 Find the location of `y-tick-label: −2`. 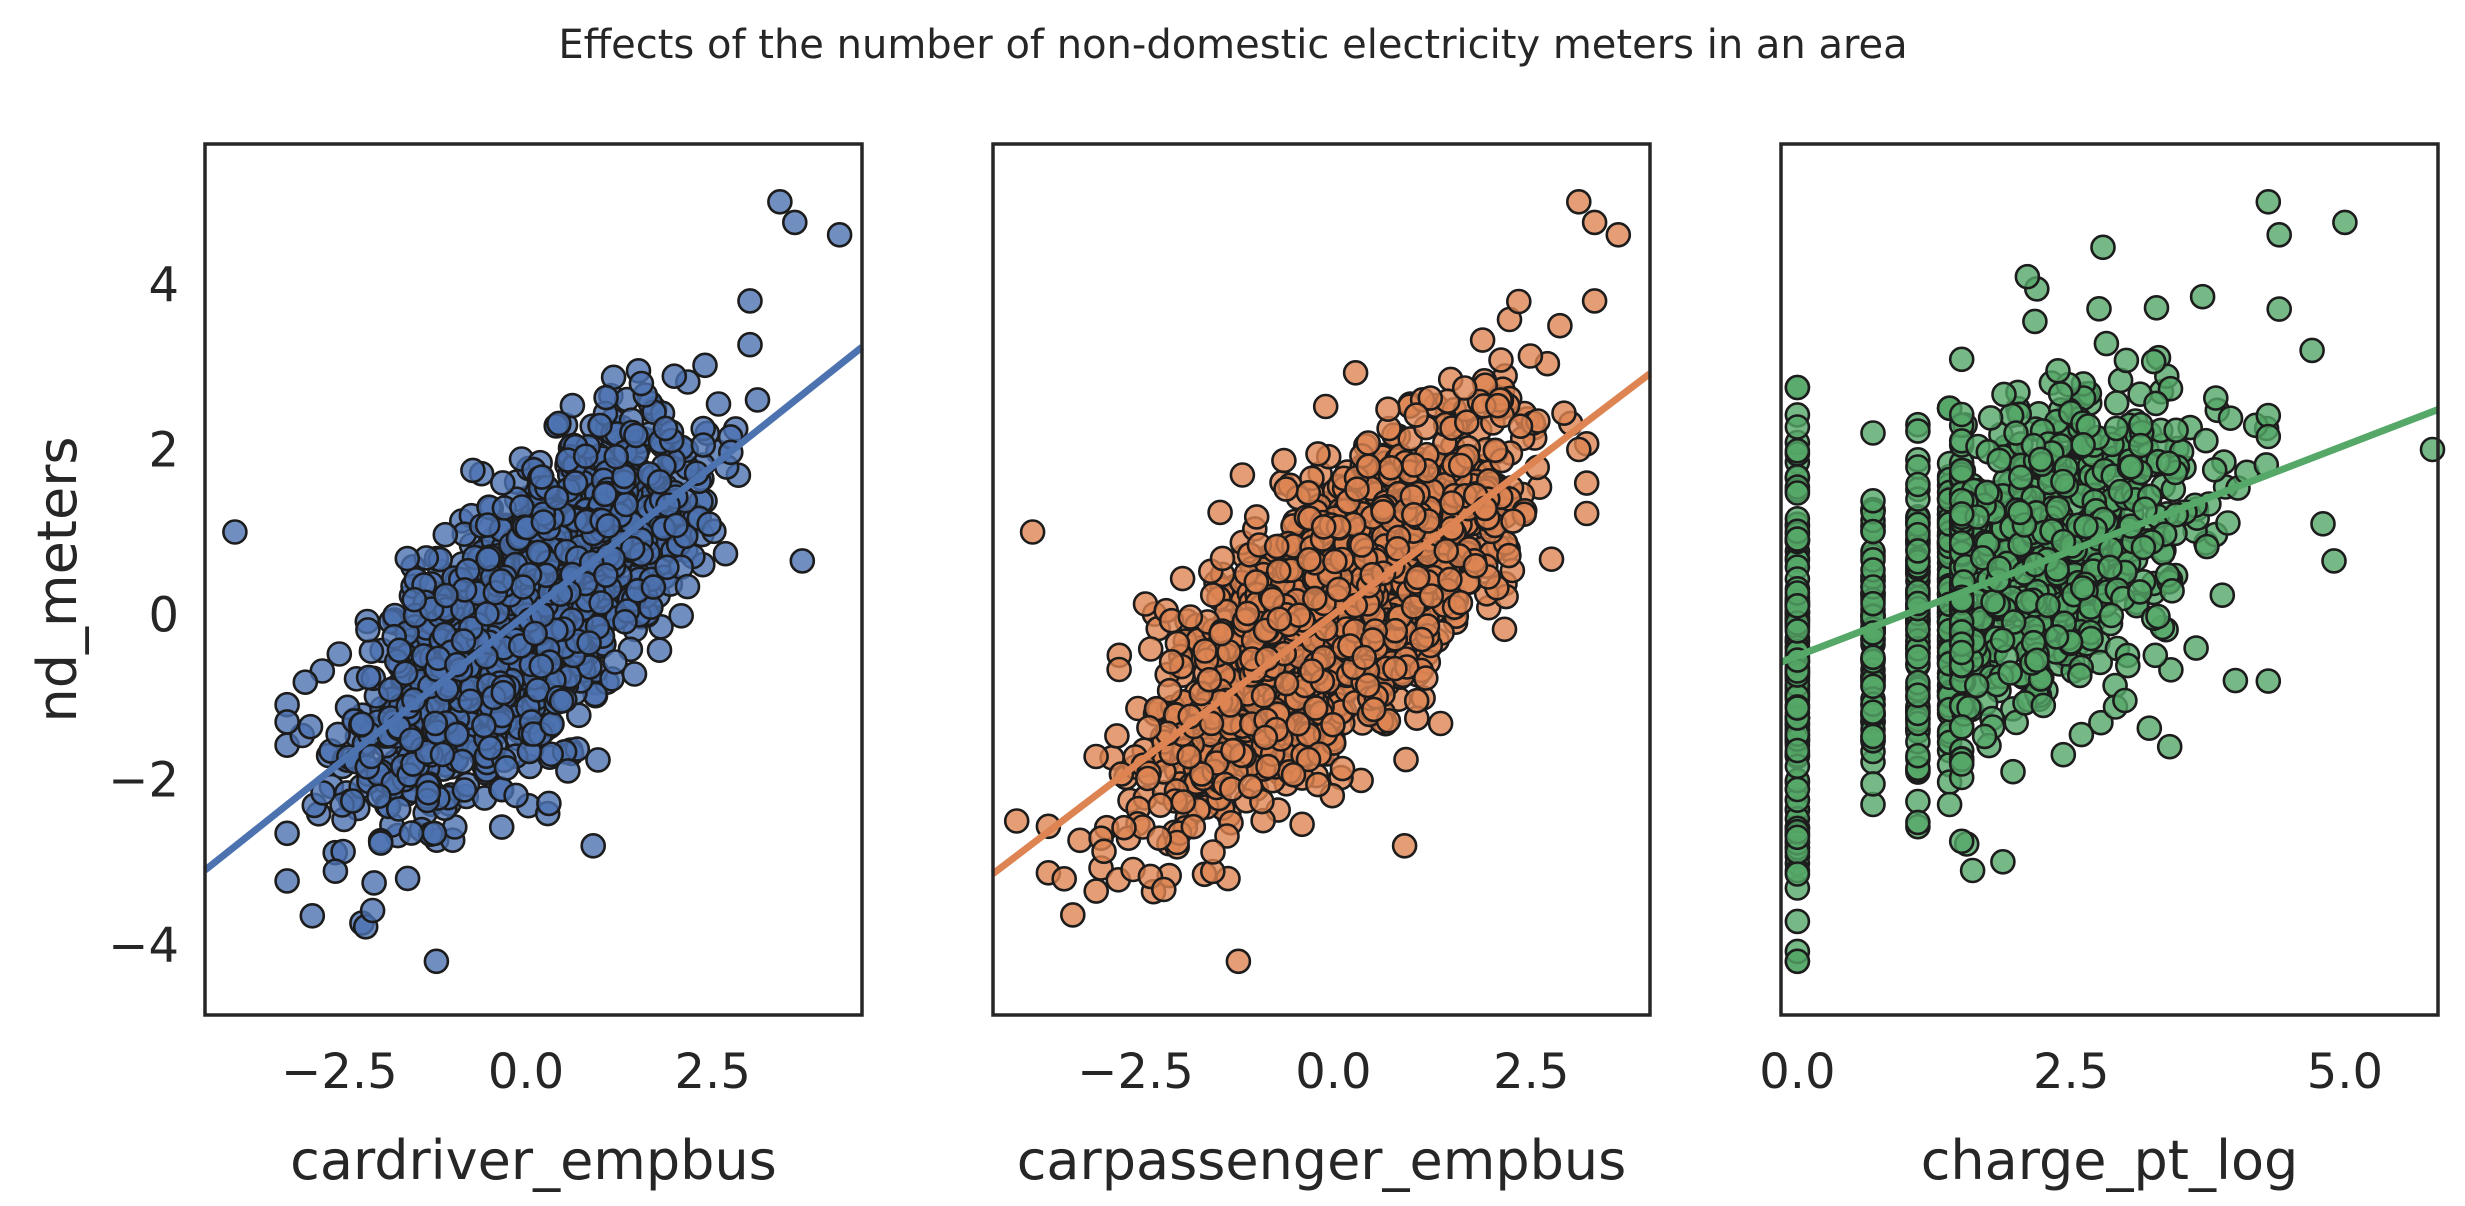

y-tick-label: −2 is located at coordinates (143, 781).